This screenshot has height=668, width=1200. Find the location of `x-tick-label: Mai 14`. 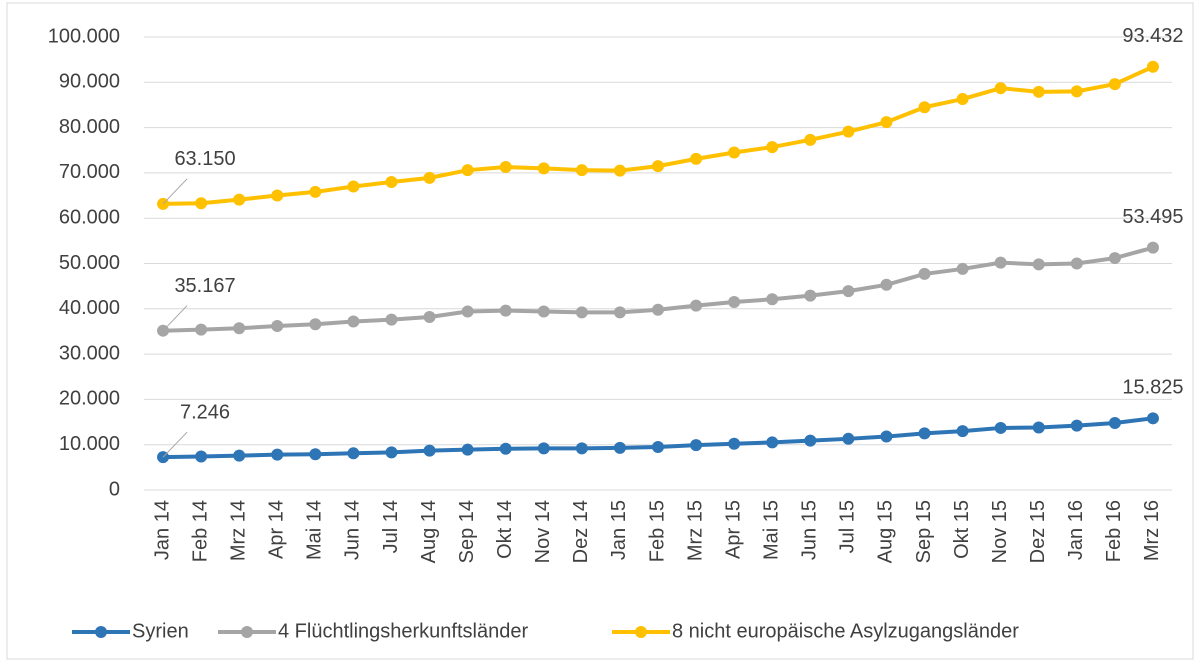

x-tick-label: Mai 14 is located at coordinates (315, 530).